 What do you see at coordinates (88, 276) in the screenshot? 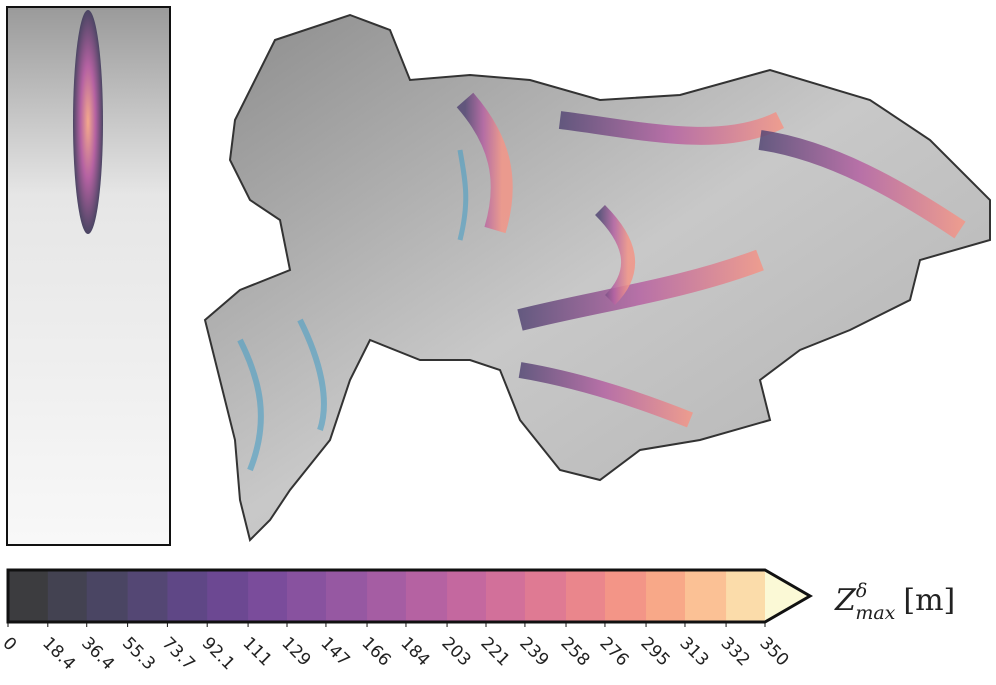
I see `inset-panel` at bounding box center [88, 276].